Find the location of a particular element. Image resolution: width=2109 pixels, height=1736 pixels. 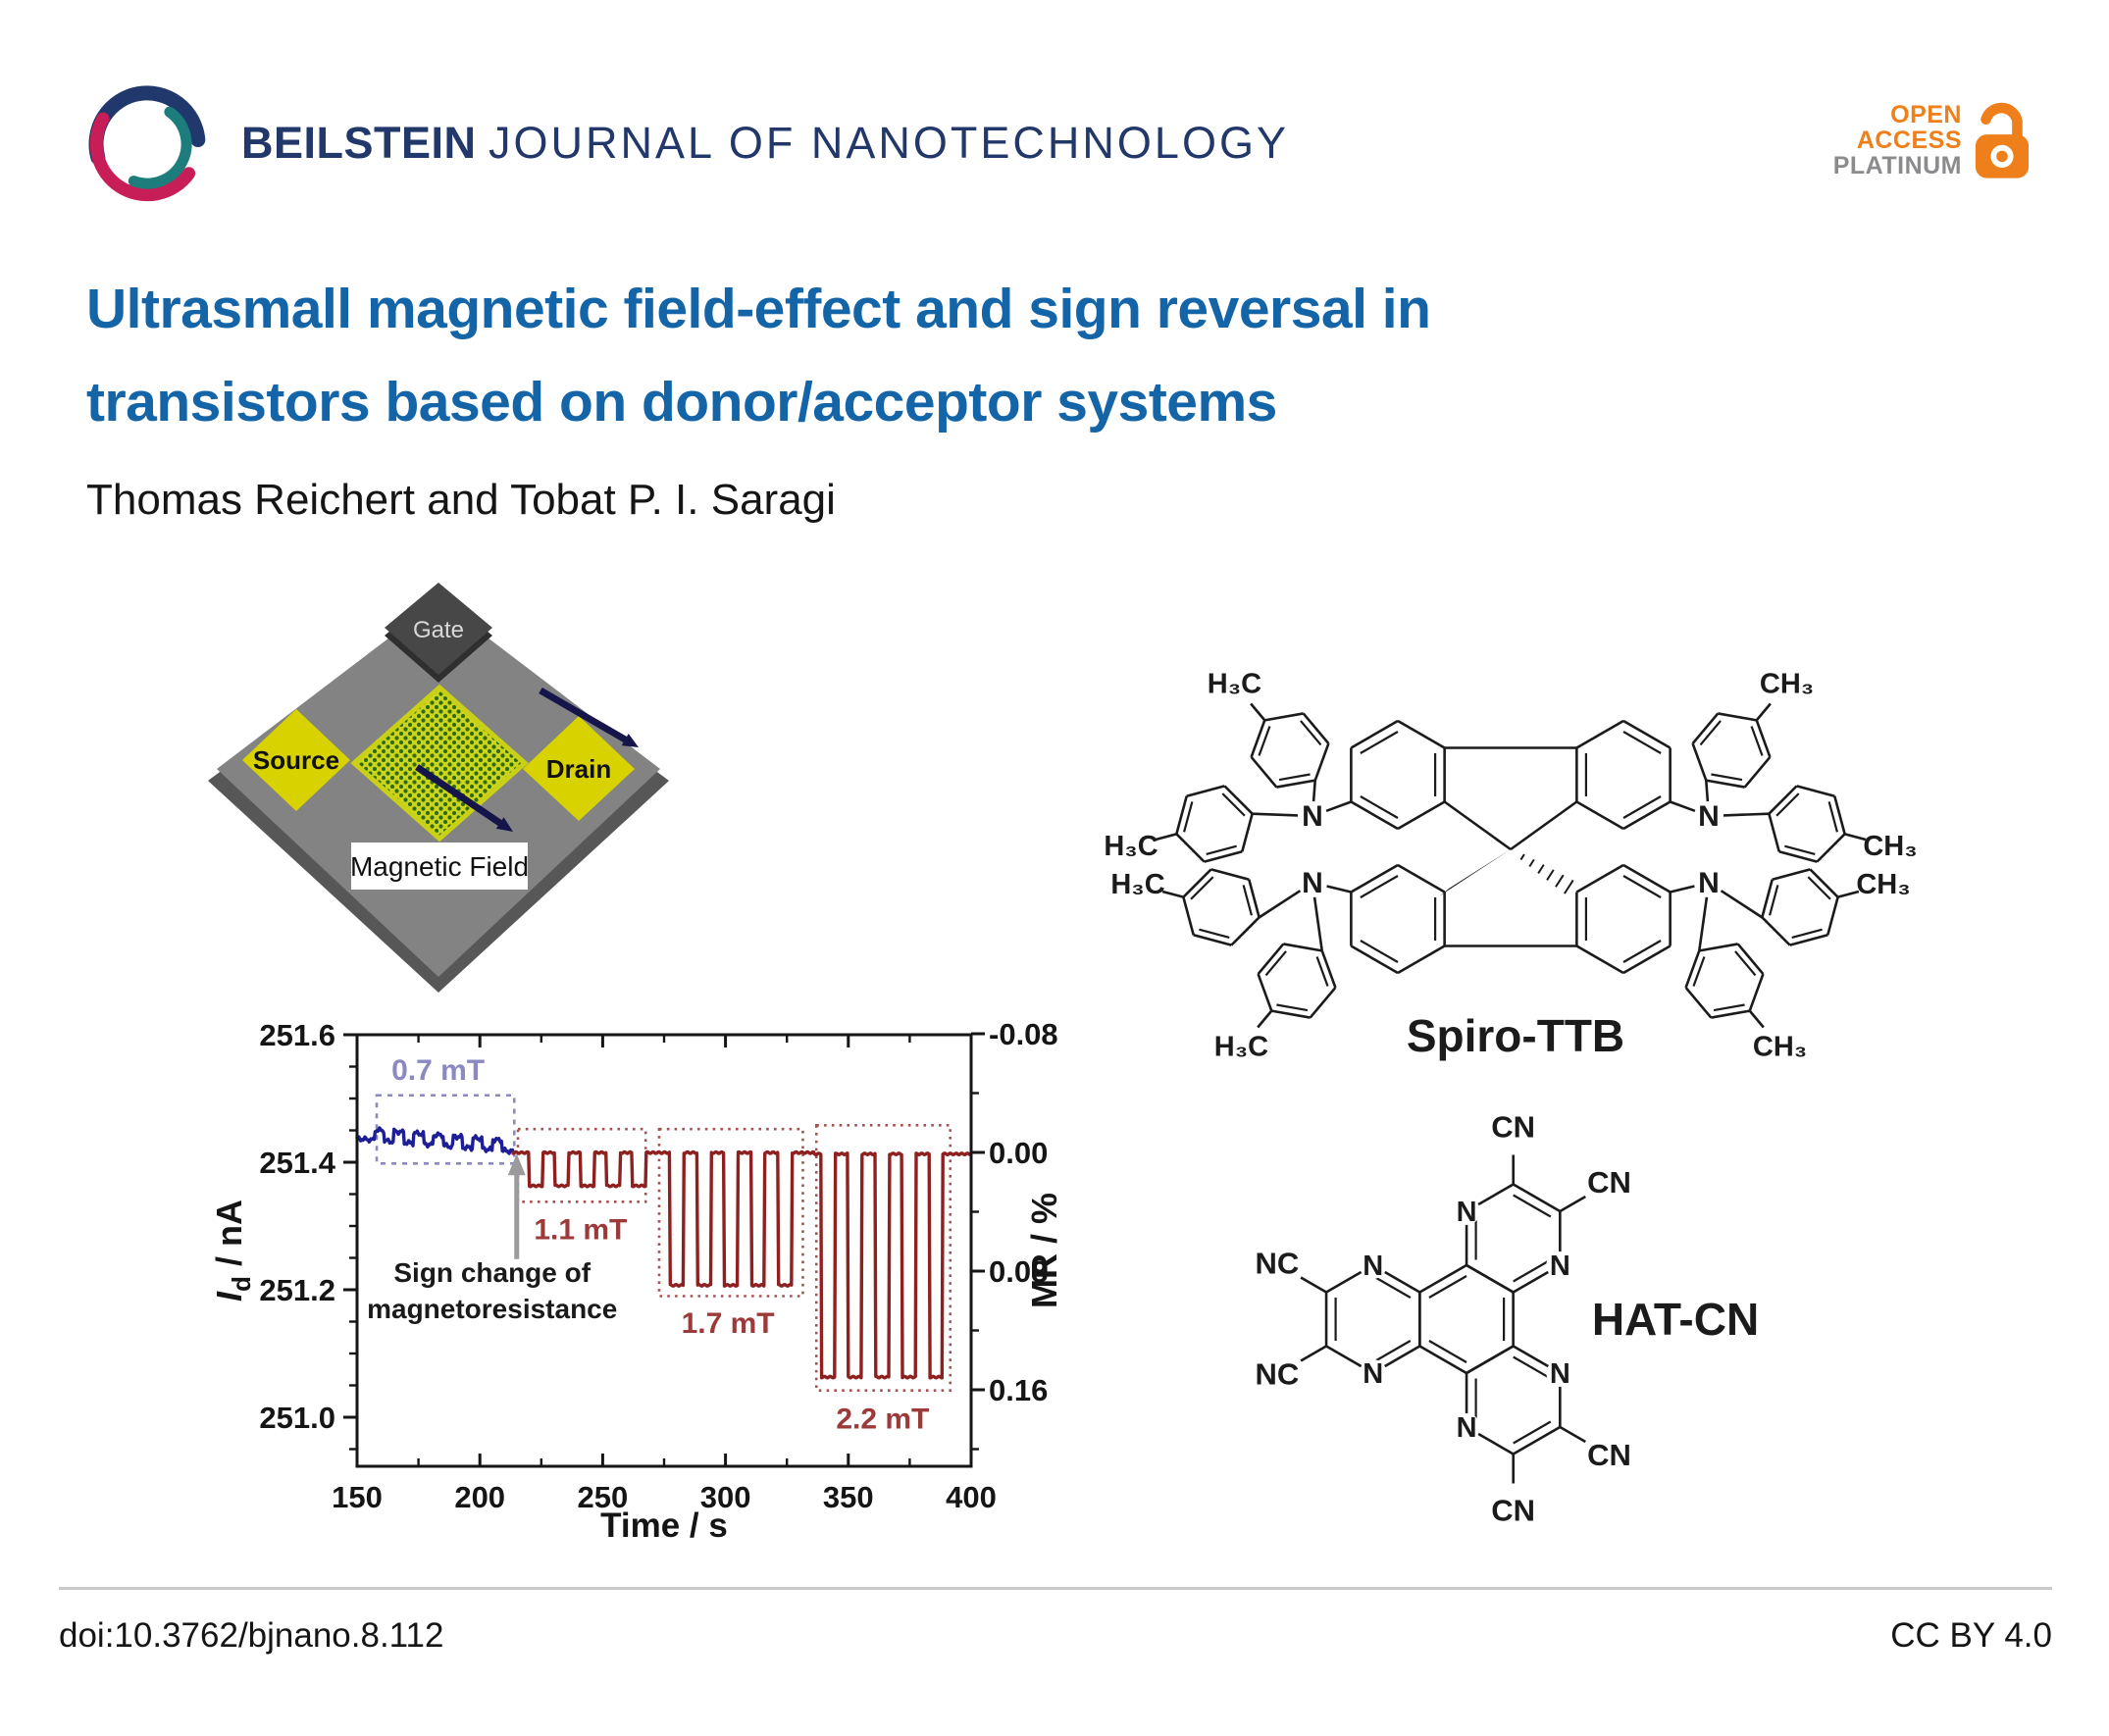

svg-text: 1.7 mT is located at coordinates (728, 1323).